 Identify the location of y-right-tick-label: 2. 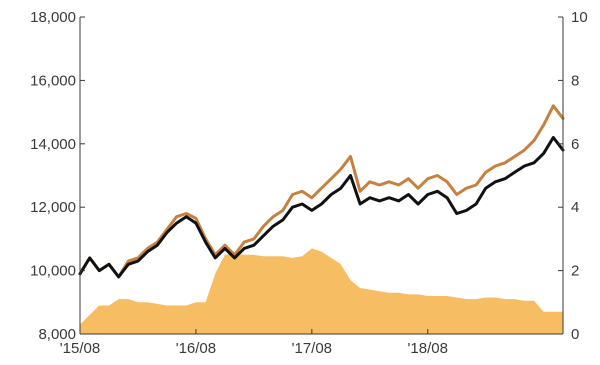
(575, 271).